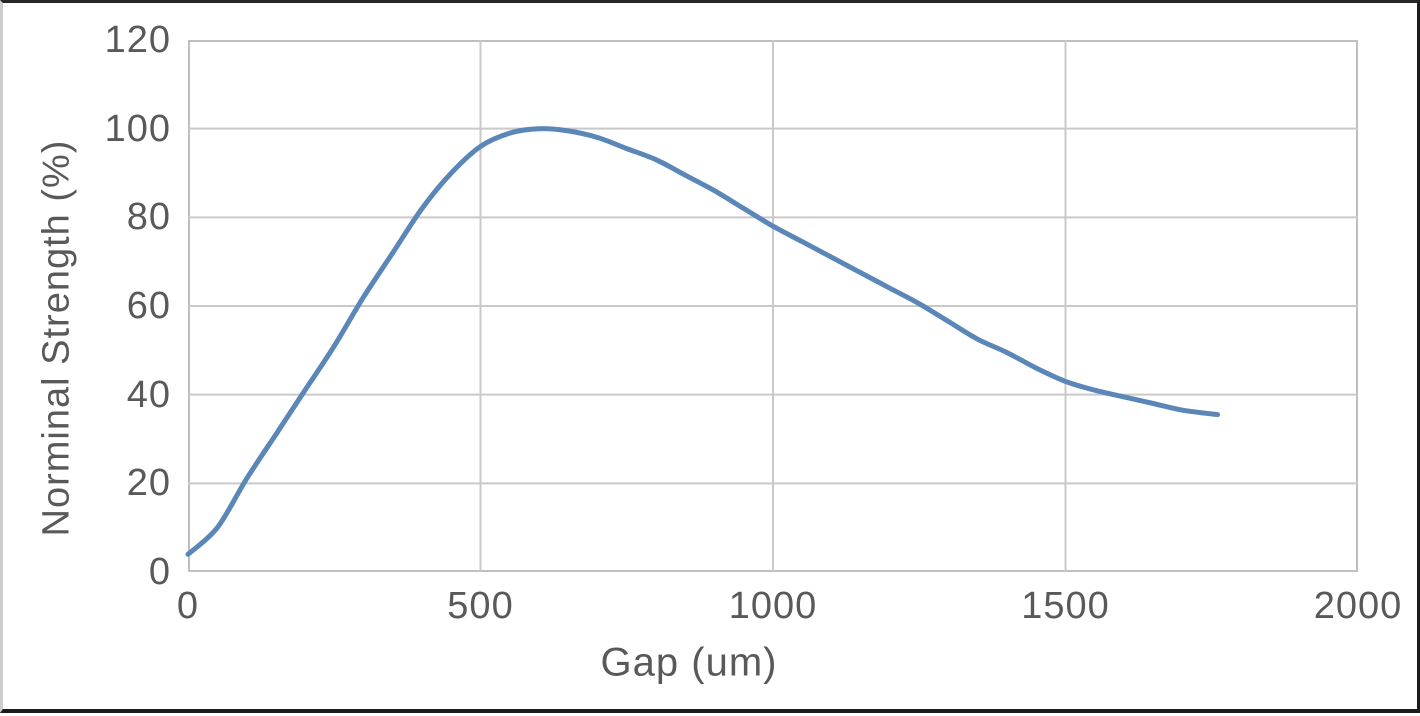 This screenshot has width=1420, height=716. What do you see at coordinates (57, 338) in the screenshot?
I see `y-axis-title: Norminal Strength (%)` at bounding box center [57, 338].